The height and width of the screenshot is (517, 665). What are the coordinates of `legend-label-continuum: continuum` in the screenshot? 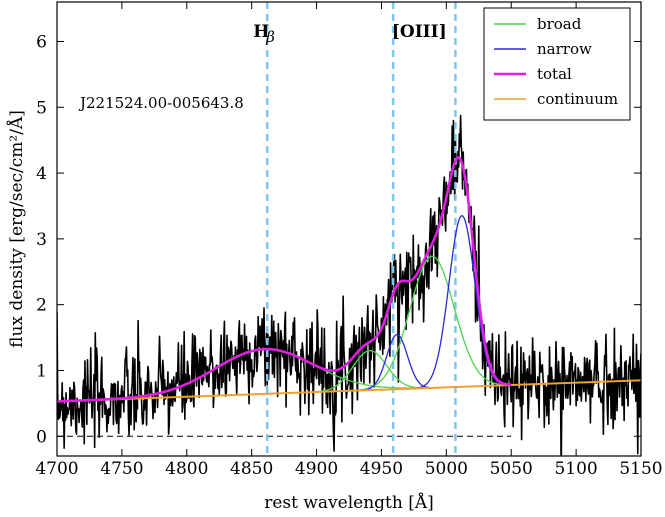 It's located at (577, 99).